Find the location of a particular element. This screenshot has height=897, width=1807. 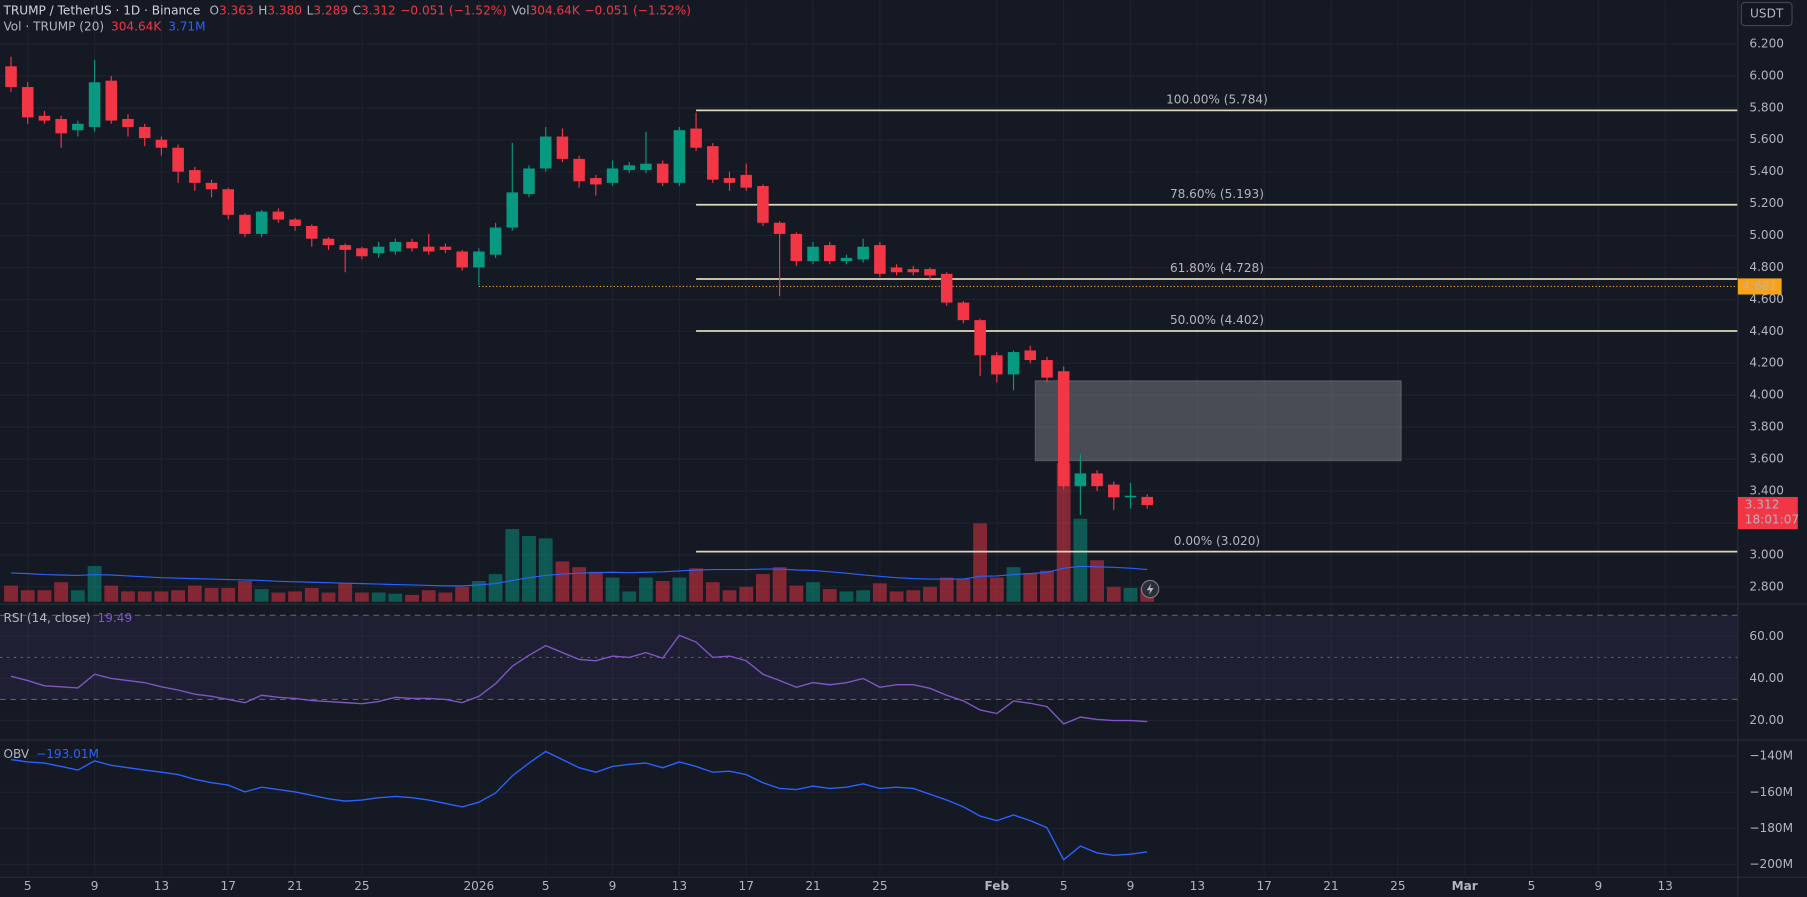

y-tick-label: 3.000 is located at coordinates (1766, 554).